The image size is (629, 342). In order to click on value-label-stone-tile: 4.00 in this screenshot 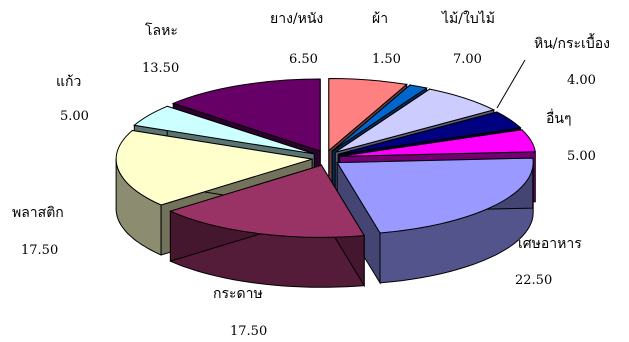, I will do `click(581, 80)`.